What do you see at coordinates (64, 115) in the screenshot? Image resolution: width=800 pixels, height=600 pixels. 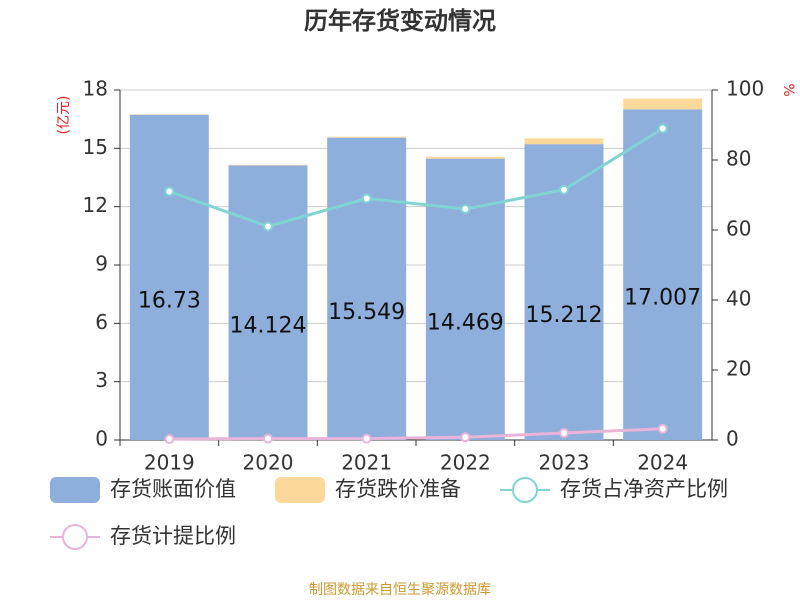 I see `y-axis-label: (亿元)` at bounding box center [64, 115].